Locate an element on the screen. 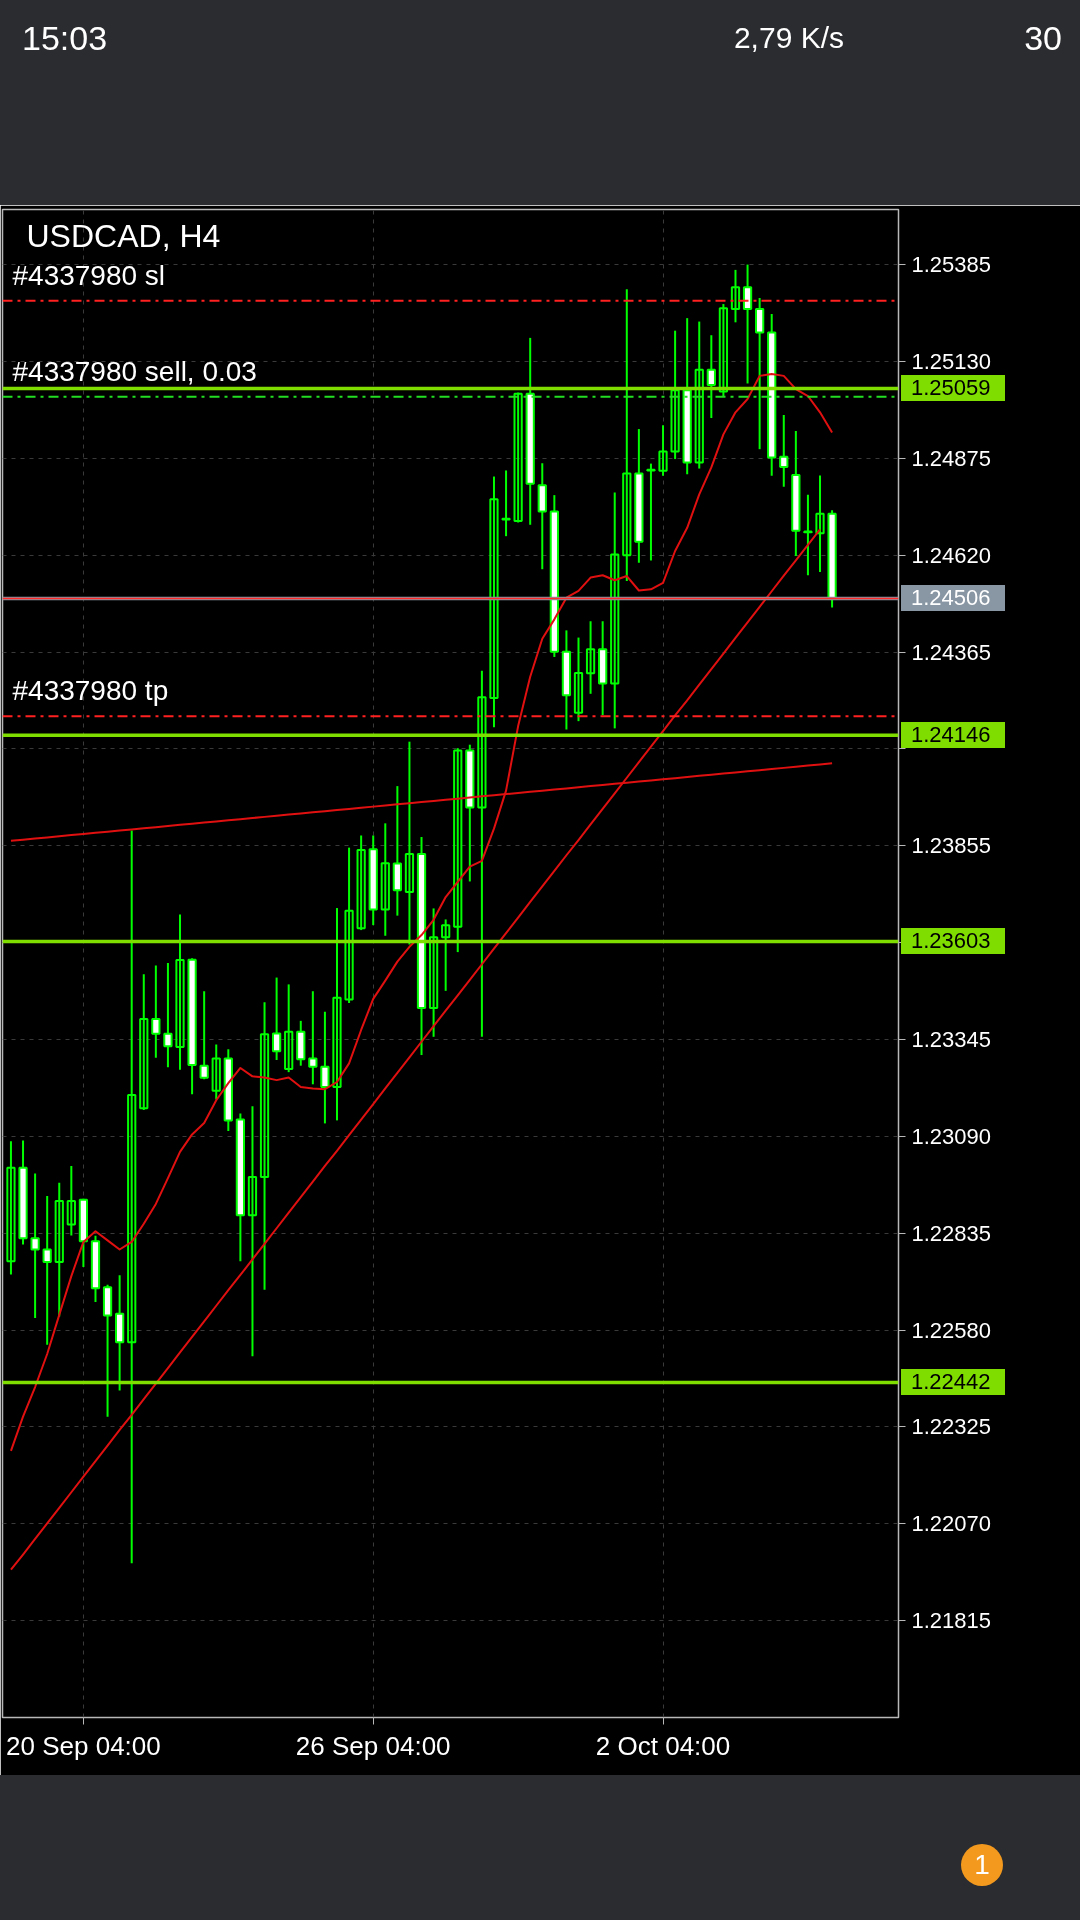  y-tick-label: 1.23855 is located at coordinates (951, 846).